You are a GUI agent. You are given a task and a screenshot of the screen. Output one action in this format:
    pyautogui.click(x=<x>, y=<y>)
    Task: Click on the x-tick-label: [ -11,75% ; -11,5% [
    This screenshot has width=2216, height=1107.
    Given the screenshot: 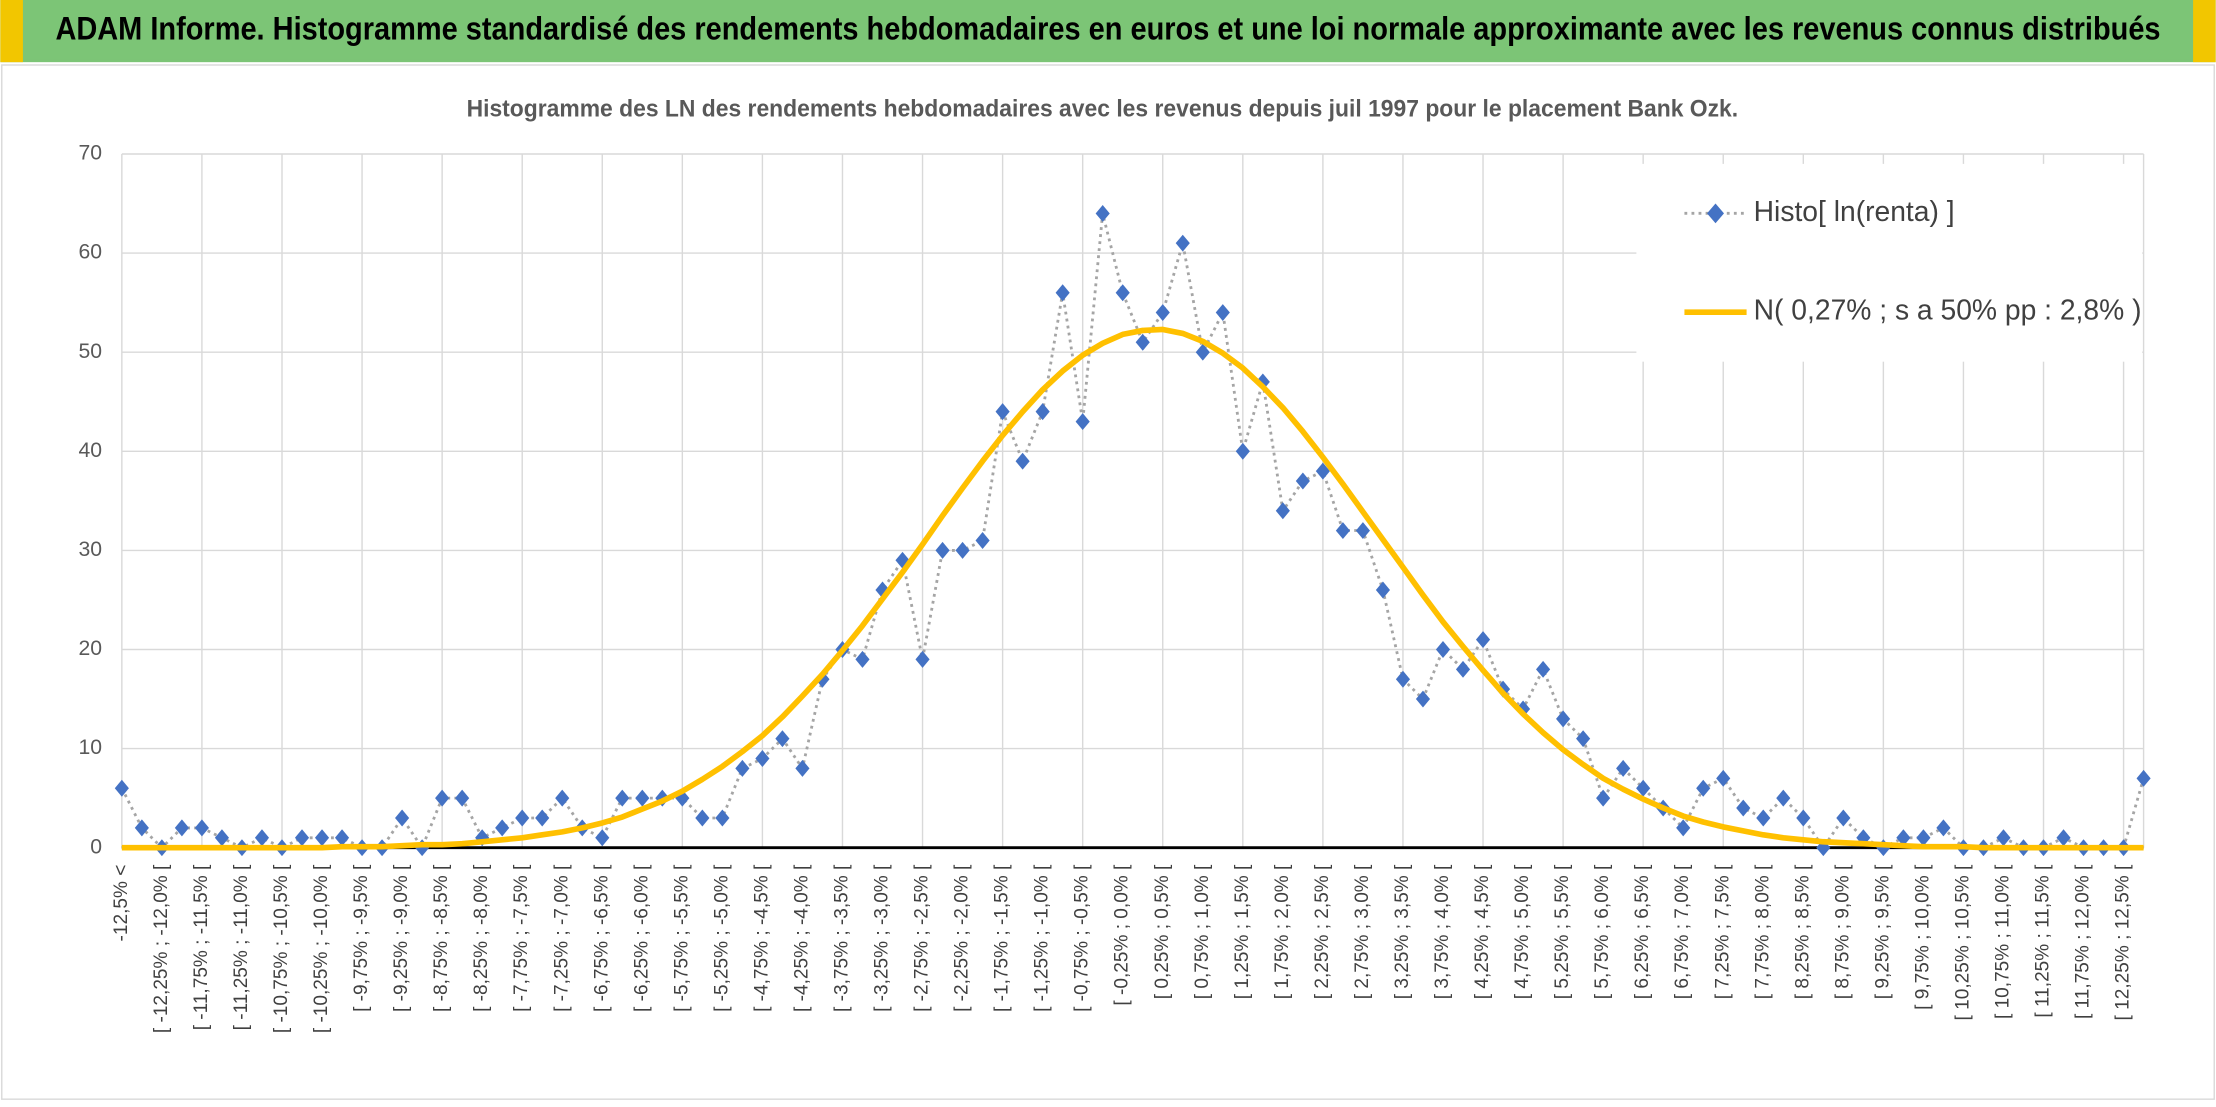 What is the action you would take?
    pyautogui.click(x=201, y=947)
    